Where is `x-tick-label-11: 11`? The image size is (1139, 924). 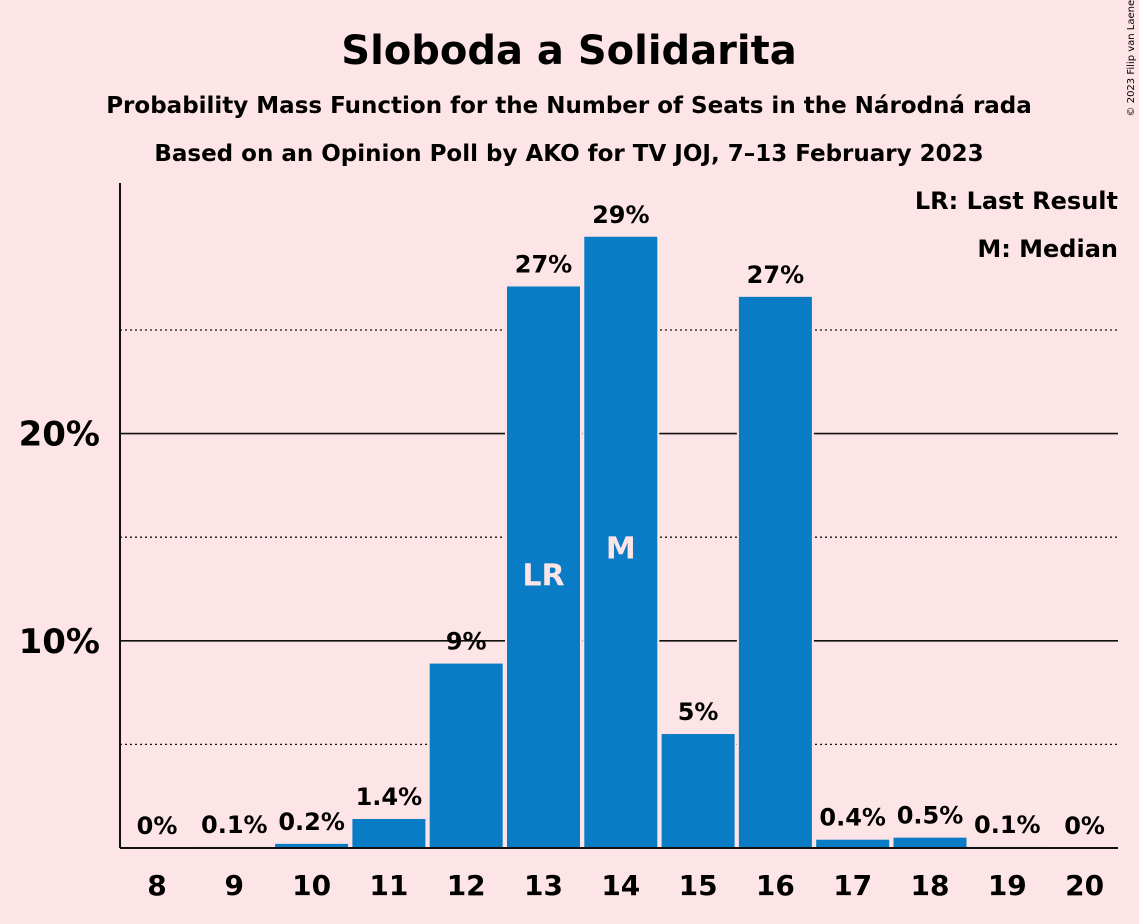 x-tick-label-11: 11 is located at coordinates (388, 885).